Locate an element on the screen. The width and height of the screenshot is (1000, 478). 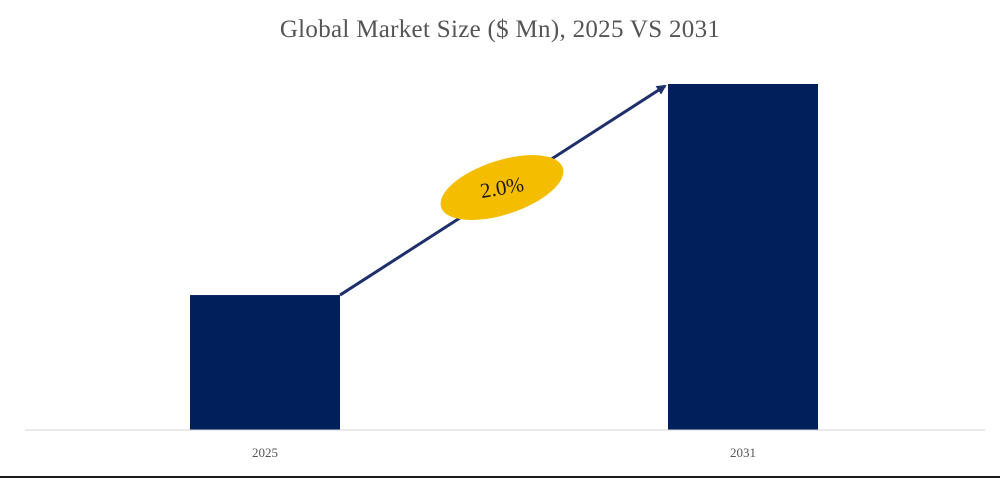
bar-2031 is located at coordinates (743, 257).